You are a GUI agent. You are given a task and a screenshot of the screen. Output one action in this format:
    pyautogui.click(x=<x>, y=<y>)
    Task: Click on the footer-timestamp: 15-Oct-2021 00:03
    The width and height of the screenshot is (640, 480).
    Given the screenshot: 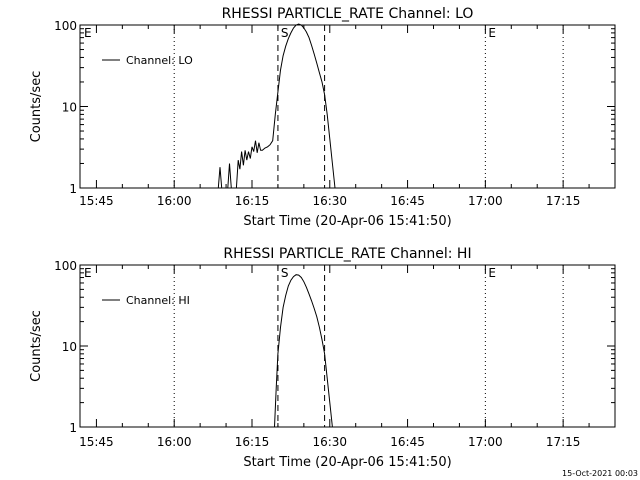 What is the action you would take?
    pyautogui.click(x=600, y=473)
    